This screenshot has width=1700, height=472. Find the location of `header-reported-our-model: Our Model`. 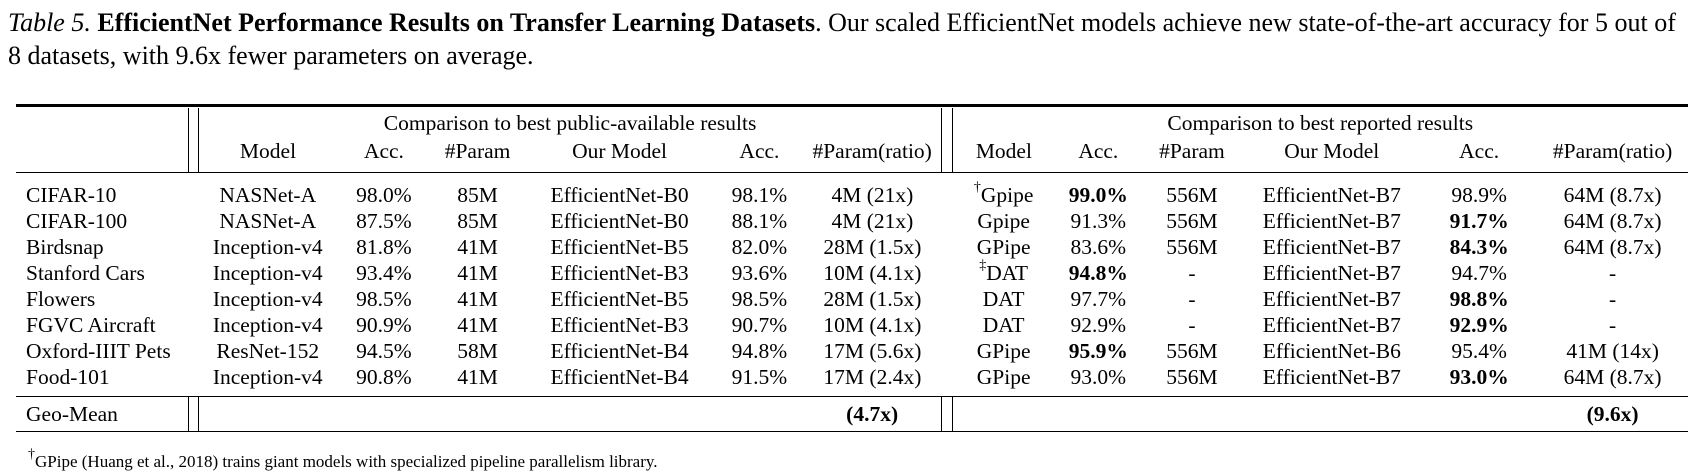

header-reported-our-model: Our Model is located at coordinates (1332, 151).